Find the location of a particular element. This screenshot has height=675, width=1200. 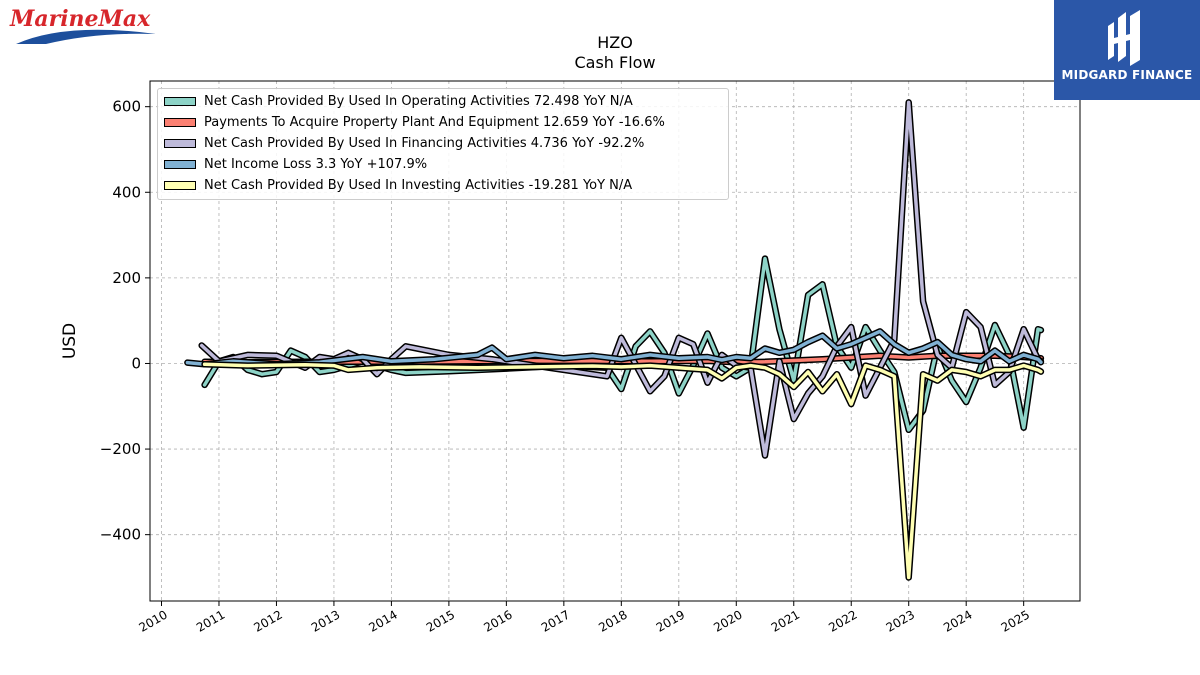

x-tick-label: 2015 is located at coordinates (440, 620).